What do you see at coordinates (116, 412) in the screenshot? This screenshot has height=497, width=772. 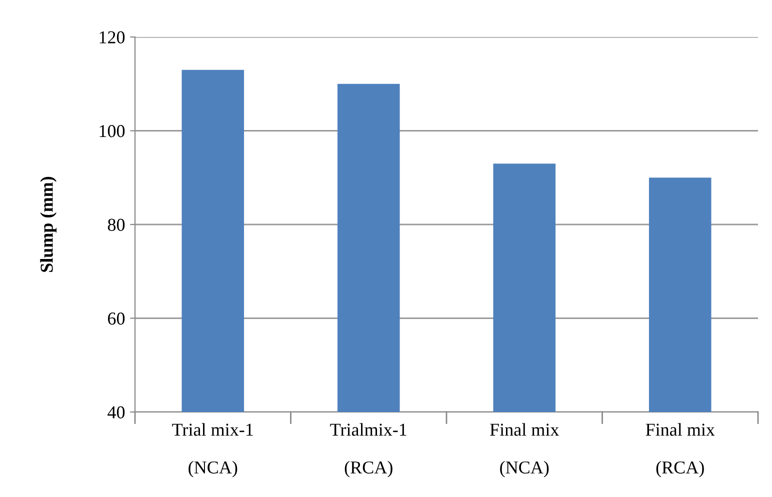 I see `y-tick-label: 40` at bounding box center [116, 412].